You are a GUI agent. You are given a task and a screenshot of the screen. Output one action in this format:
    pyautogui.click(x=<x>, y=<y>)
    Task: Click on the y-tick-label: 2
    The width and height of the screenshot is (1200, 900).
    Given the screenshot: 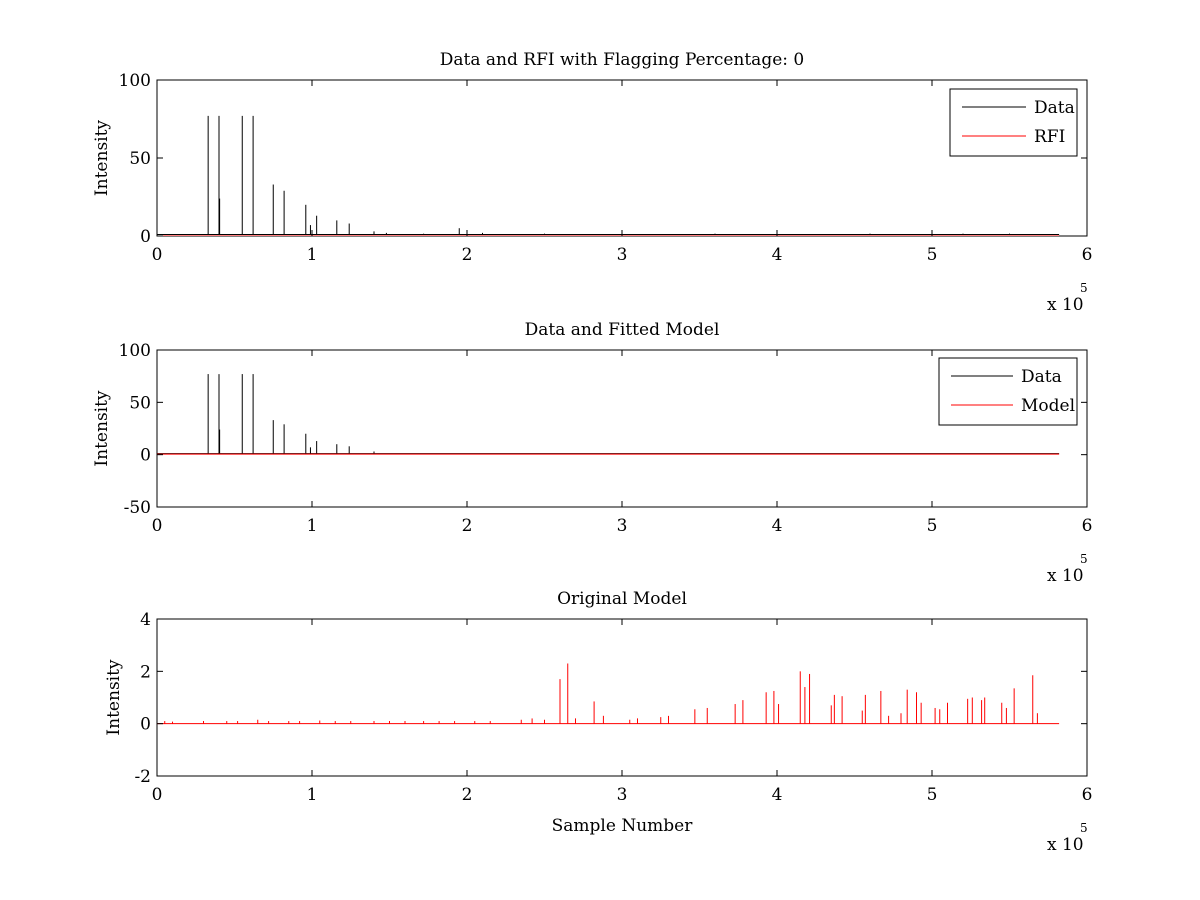 What is the action you would take?
    pyautogui.click(x=145, y=672)
    